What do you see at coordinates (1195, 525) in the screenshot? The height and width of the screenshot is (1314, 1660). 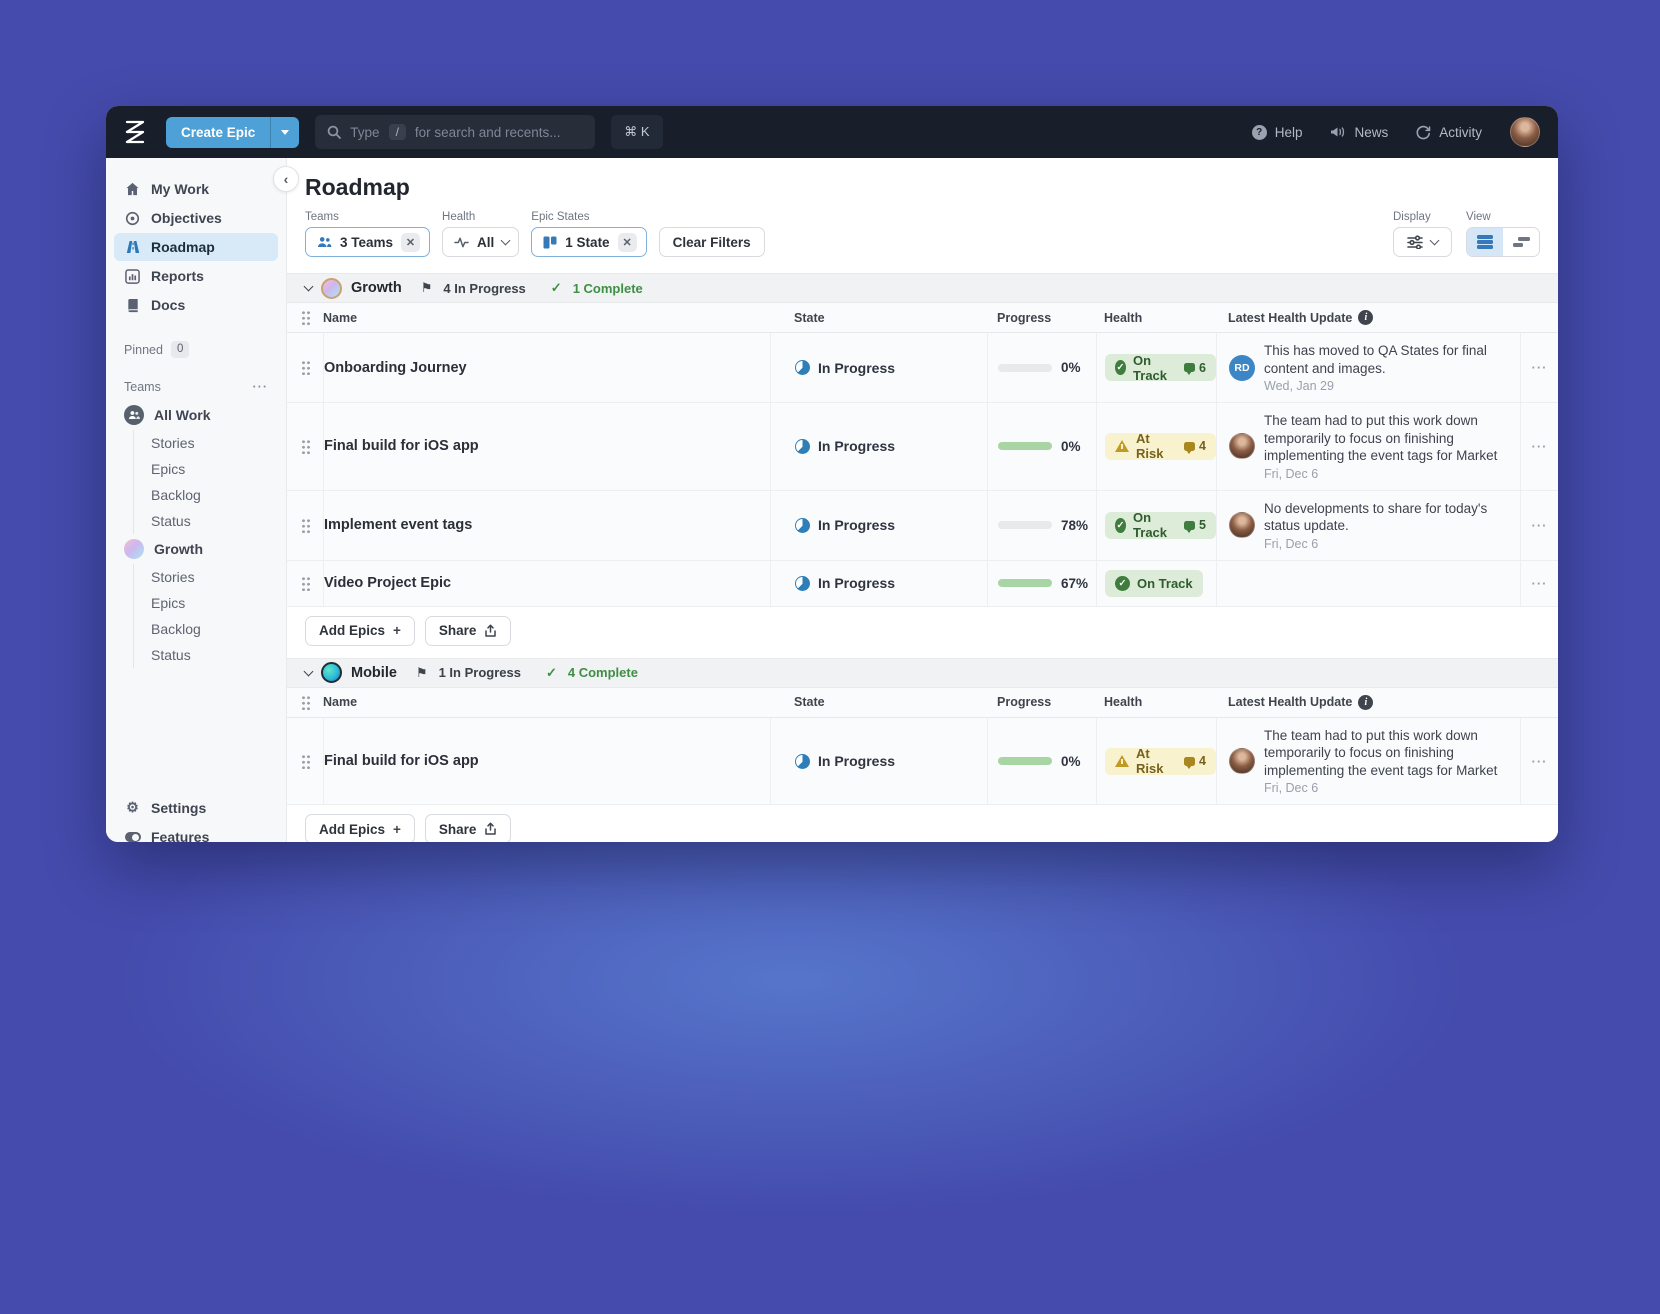 I see `comments-indicator: 5` at bounding box center [1195, 525].